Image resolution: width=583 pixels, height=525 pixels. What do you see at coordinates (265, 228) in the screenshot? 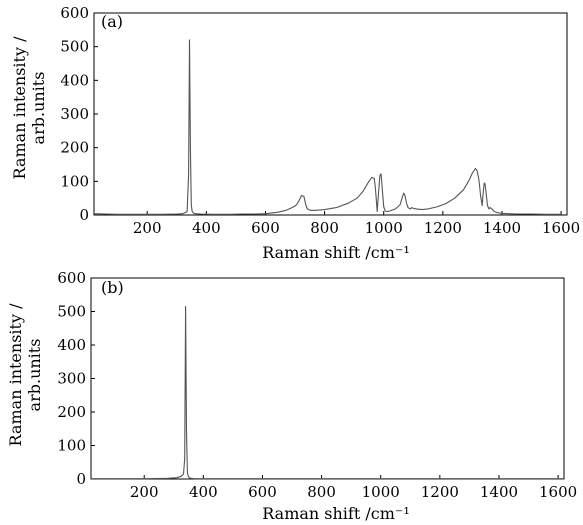
I see `panel-a-xtick-label: 600` at bounding box center [265, 228].